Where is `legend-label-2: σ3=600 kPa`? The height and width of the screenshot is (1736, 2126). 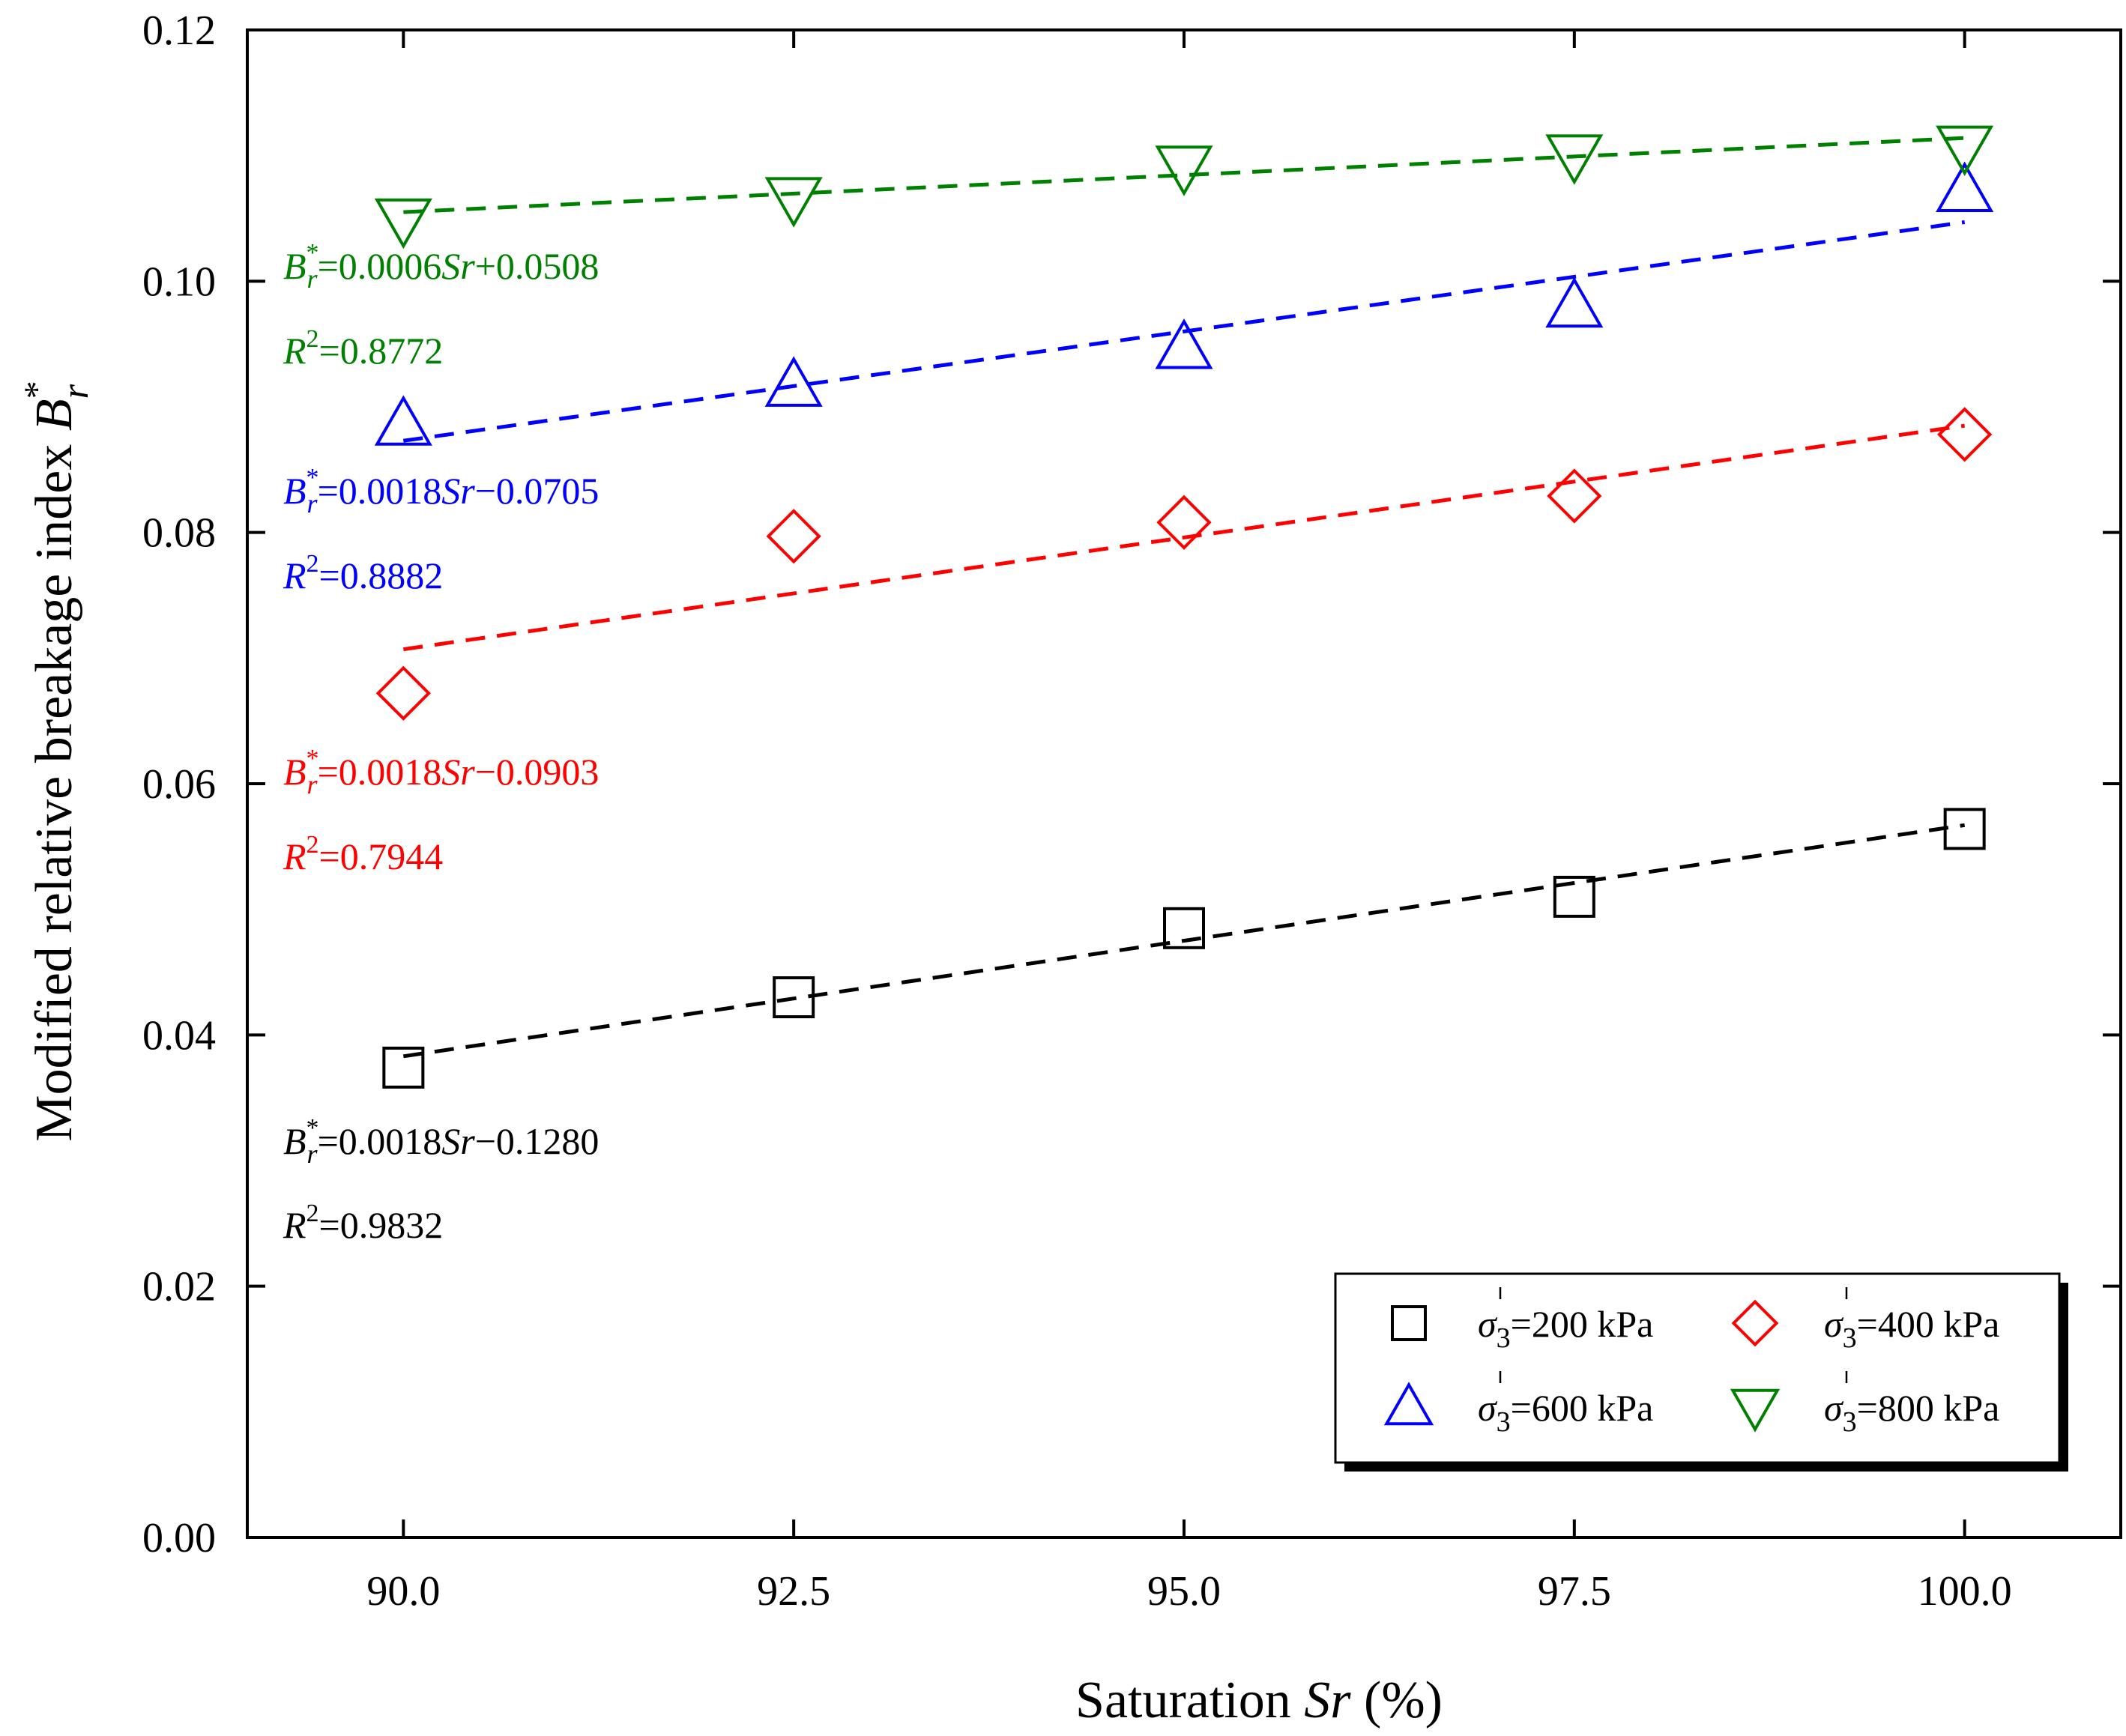 legend-label-2: σ3=600 kPa is located at coordinates (1566, 1412).